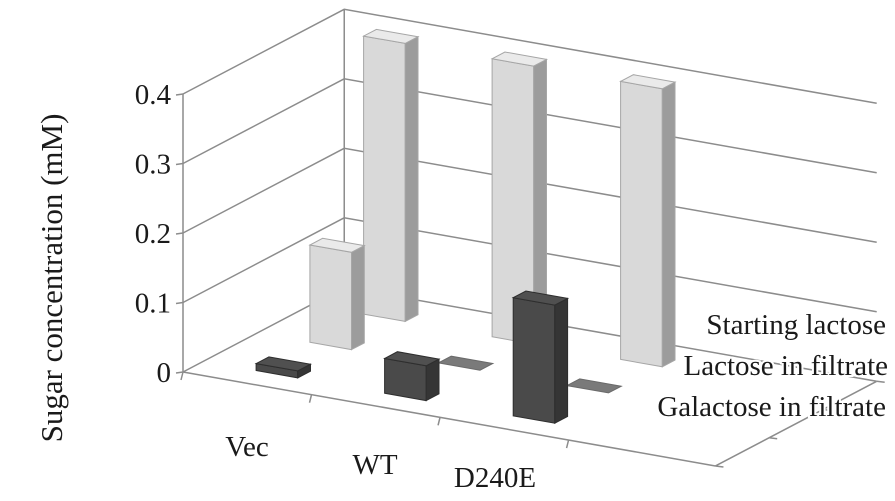 The image size is (895, 501). I want to click on category-label-vec: Vec, so click(246, 447).